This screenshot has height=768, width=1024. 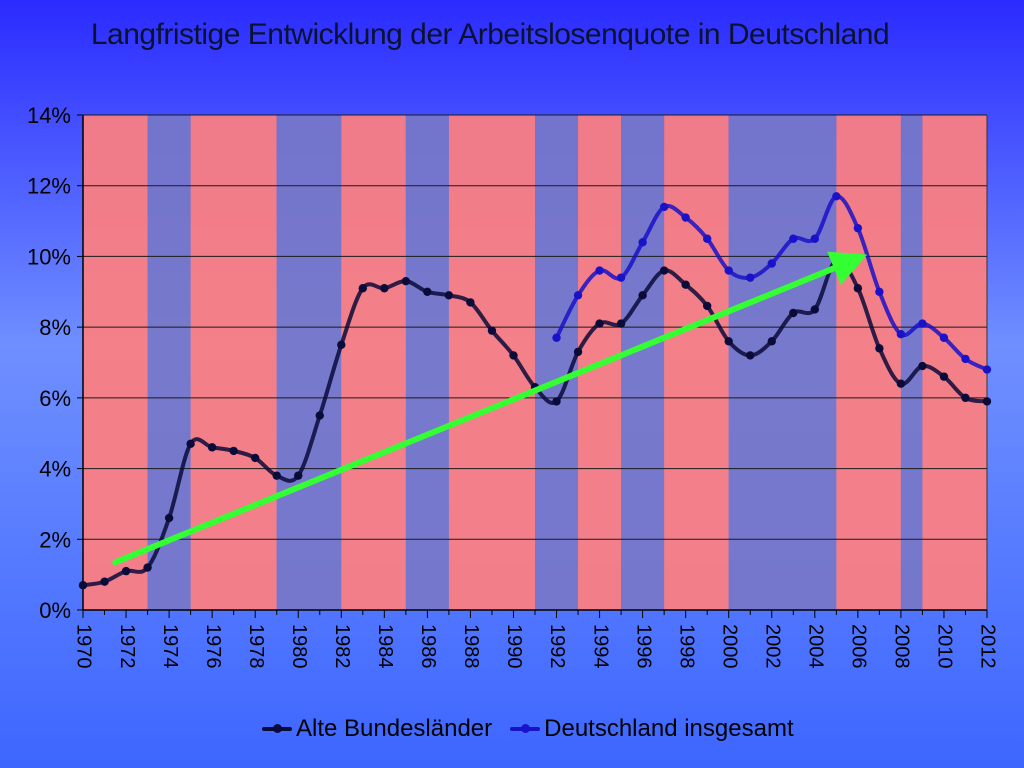 What do you see at coordinates (557, 646) in the screenshot?
I see `x-tick-label: 1992` at bounding box center [557, 646].